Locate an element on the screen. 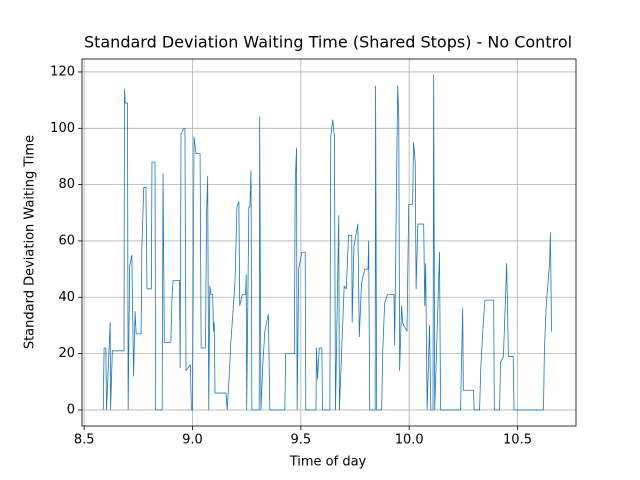 This screenshot has height=480, width=640. y-tick-label: 100 is located at coordinates (62, 128).